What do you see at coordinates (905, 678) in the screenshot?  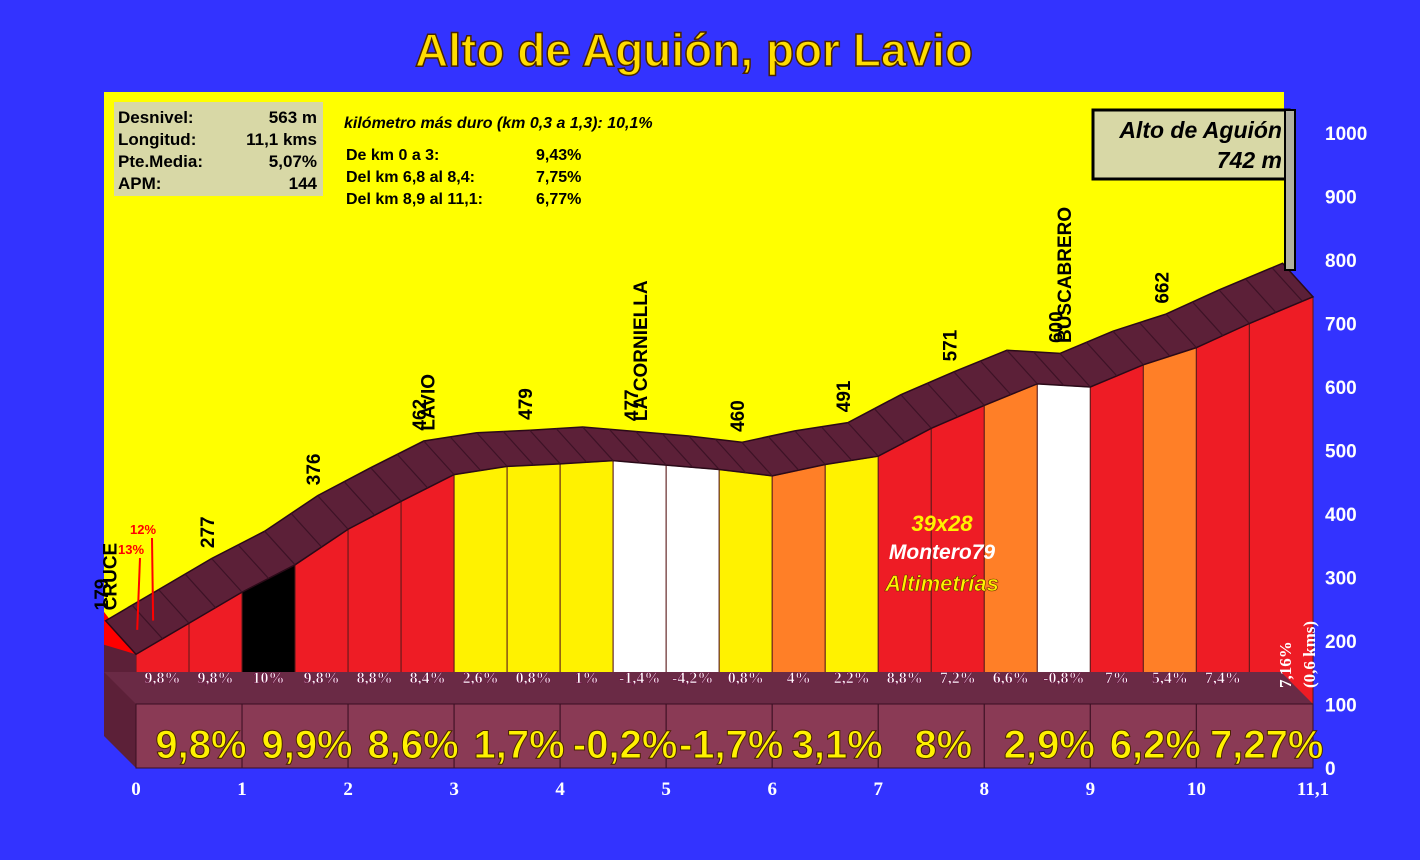 I see `segment-grade-label: 8,8%` at bounding box center [905, 678].